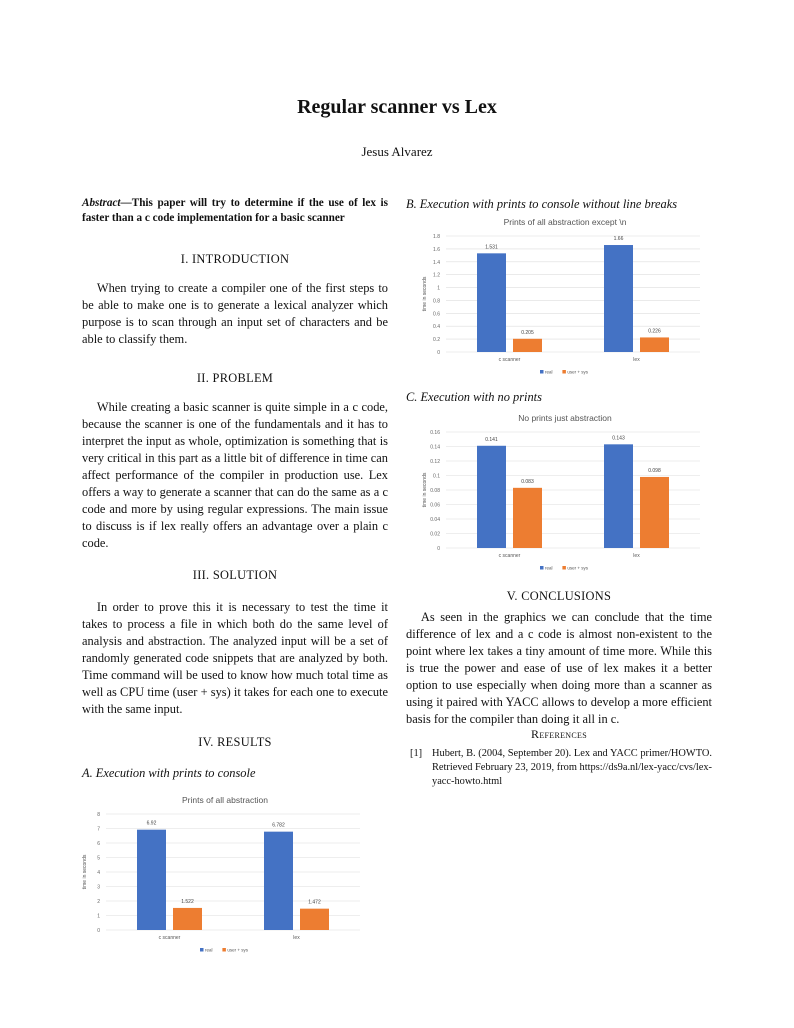  Describe the element at coordinates (235, 378) in the screenshot. I see `section-heading-problem: II. PROBLEM` at that location.